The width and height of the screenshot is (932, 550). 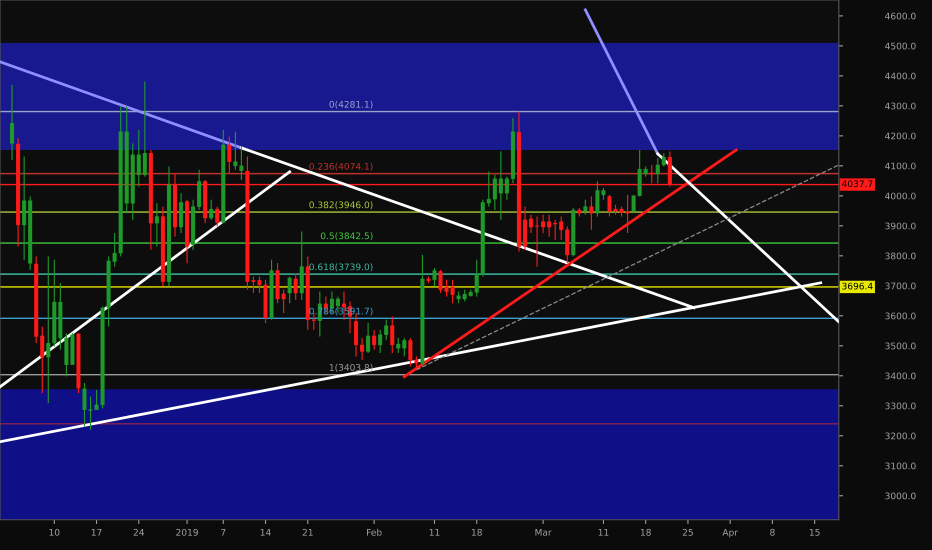 I want to click on y-tick-label: 3300.0, so click(x=900, y=406).